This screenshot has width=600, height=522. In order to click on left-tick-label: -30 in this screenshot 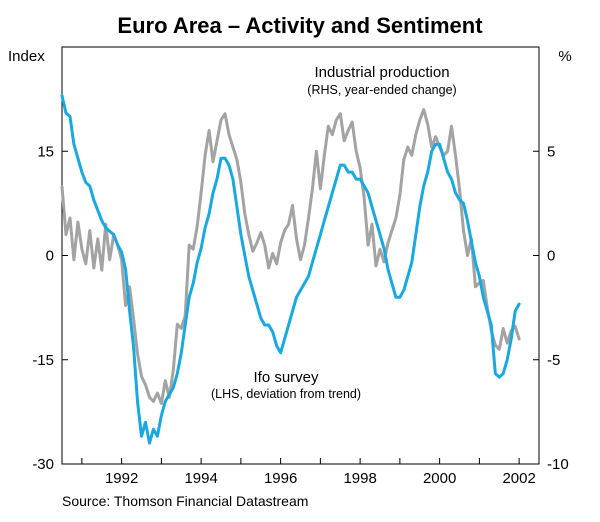, I will do `click(43, 464)`.